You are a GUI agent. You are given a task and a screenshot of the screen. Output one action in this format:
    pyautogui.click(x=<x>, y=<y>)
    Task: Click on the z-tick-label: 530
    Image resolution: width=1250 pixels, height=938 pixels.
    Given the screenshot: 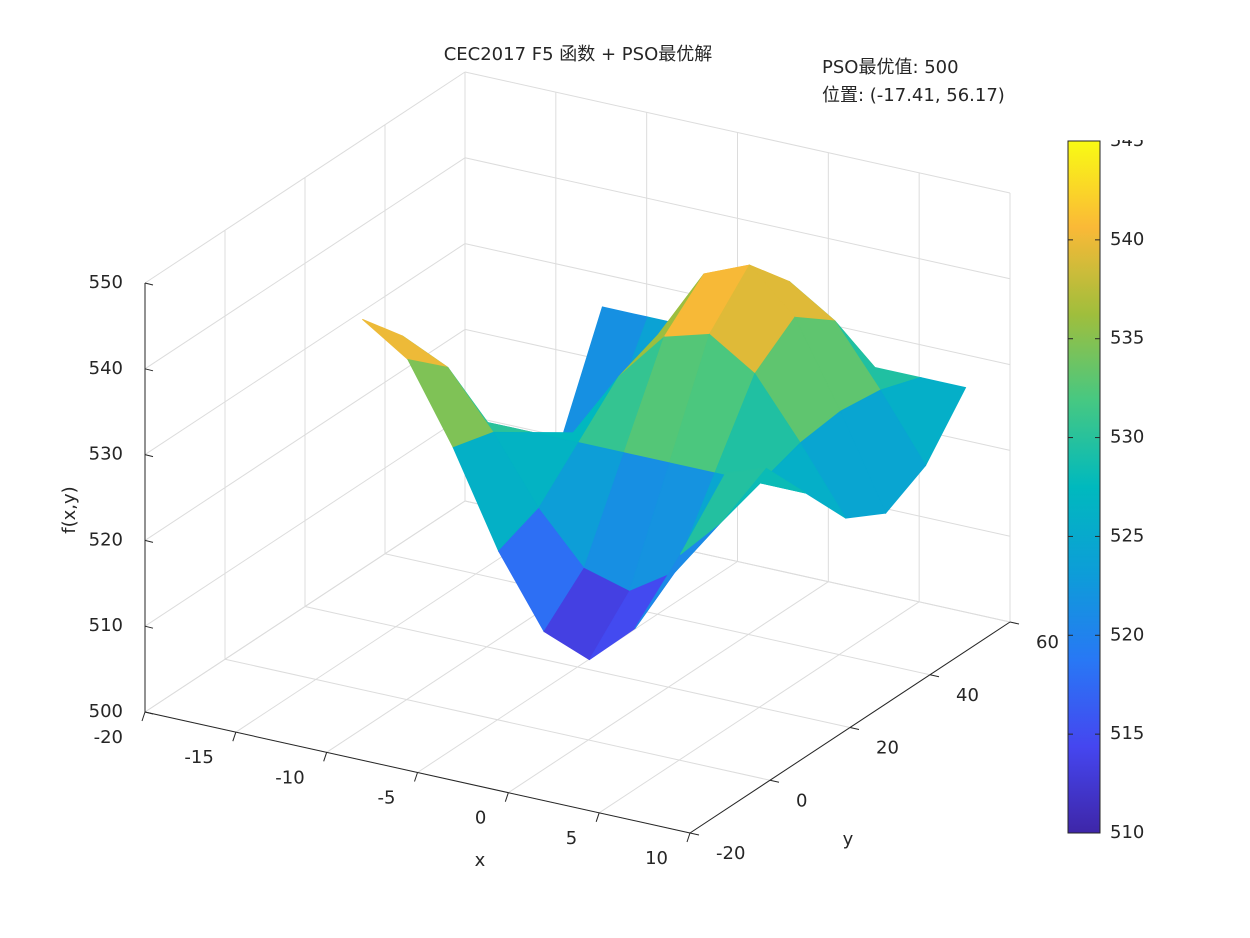 What is the action you would take?
    pyautogui.click(x=106, y=454)
    